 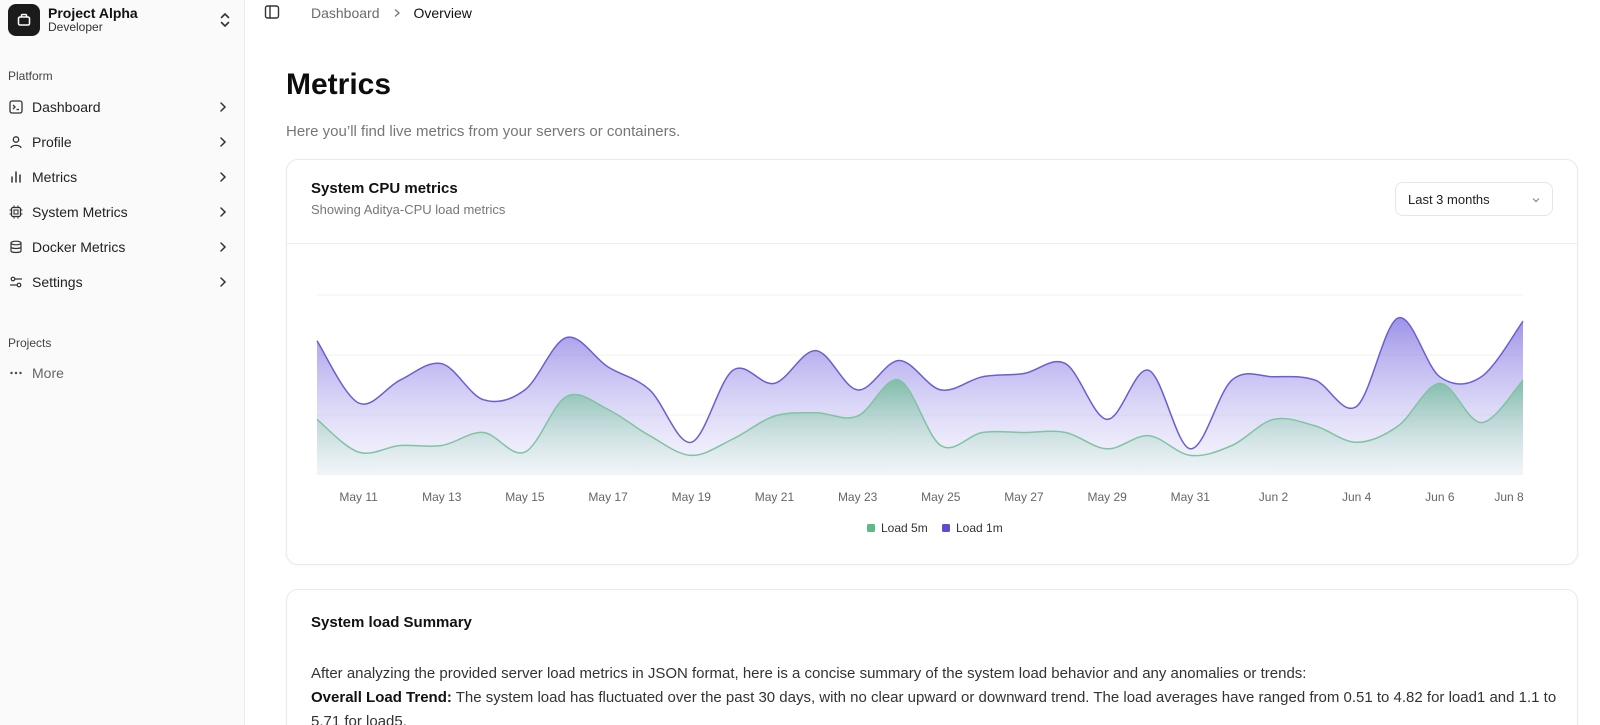 What do you see at coordinates (1274, 497) in the screenshot?
I see `x-tick-label: Jun 2` at bounding box center [1274, 497].